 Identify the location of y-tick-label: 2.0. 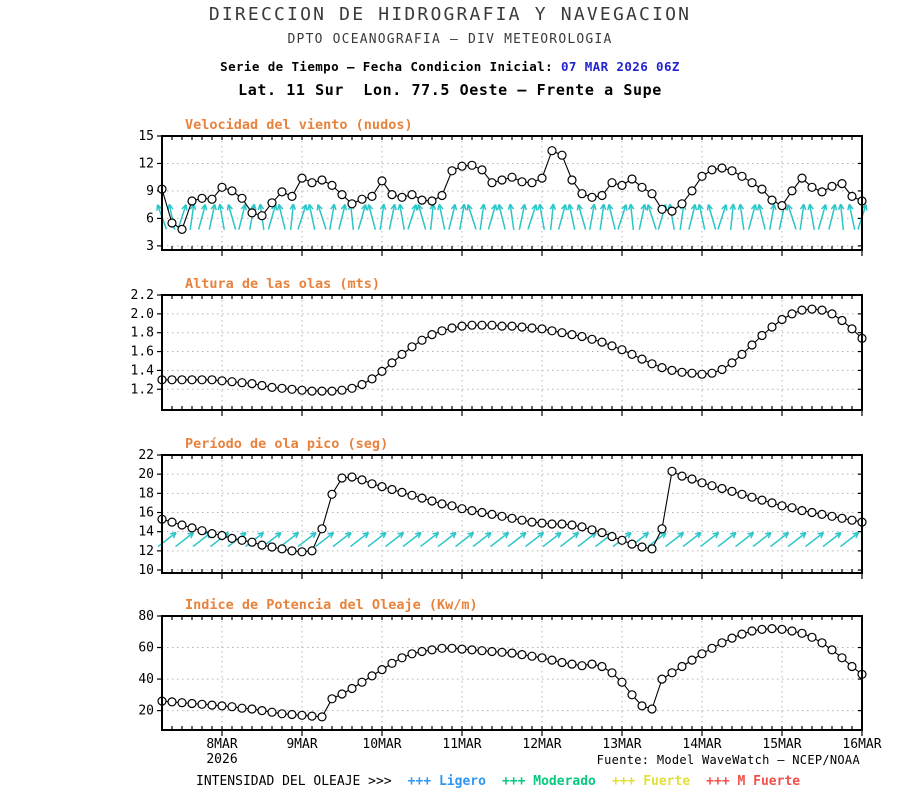
(142, 314).